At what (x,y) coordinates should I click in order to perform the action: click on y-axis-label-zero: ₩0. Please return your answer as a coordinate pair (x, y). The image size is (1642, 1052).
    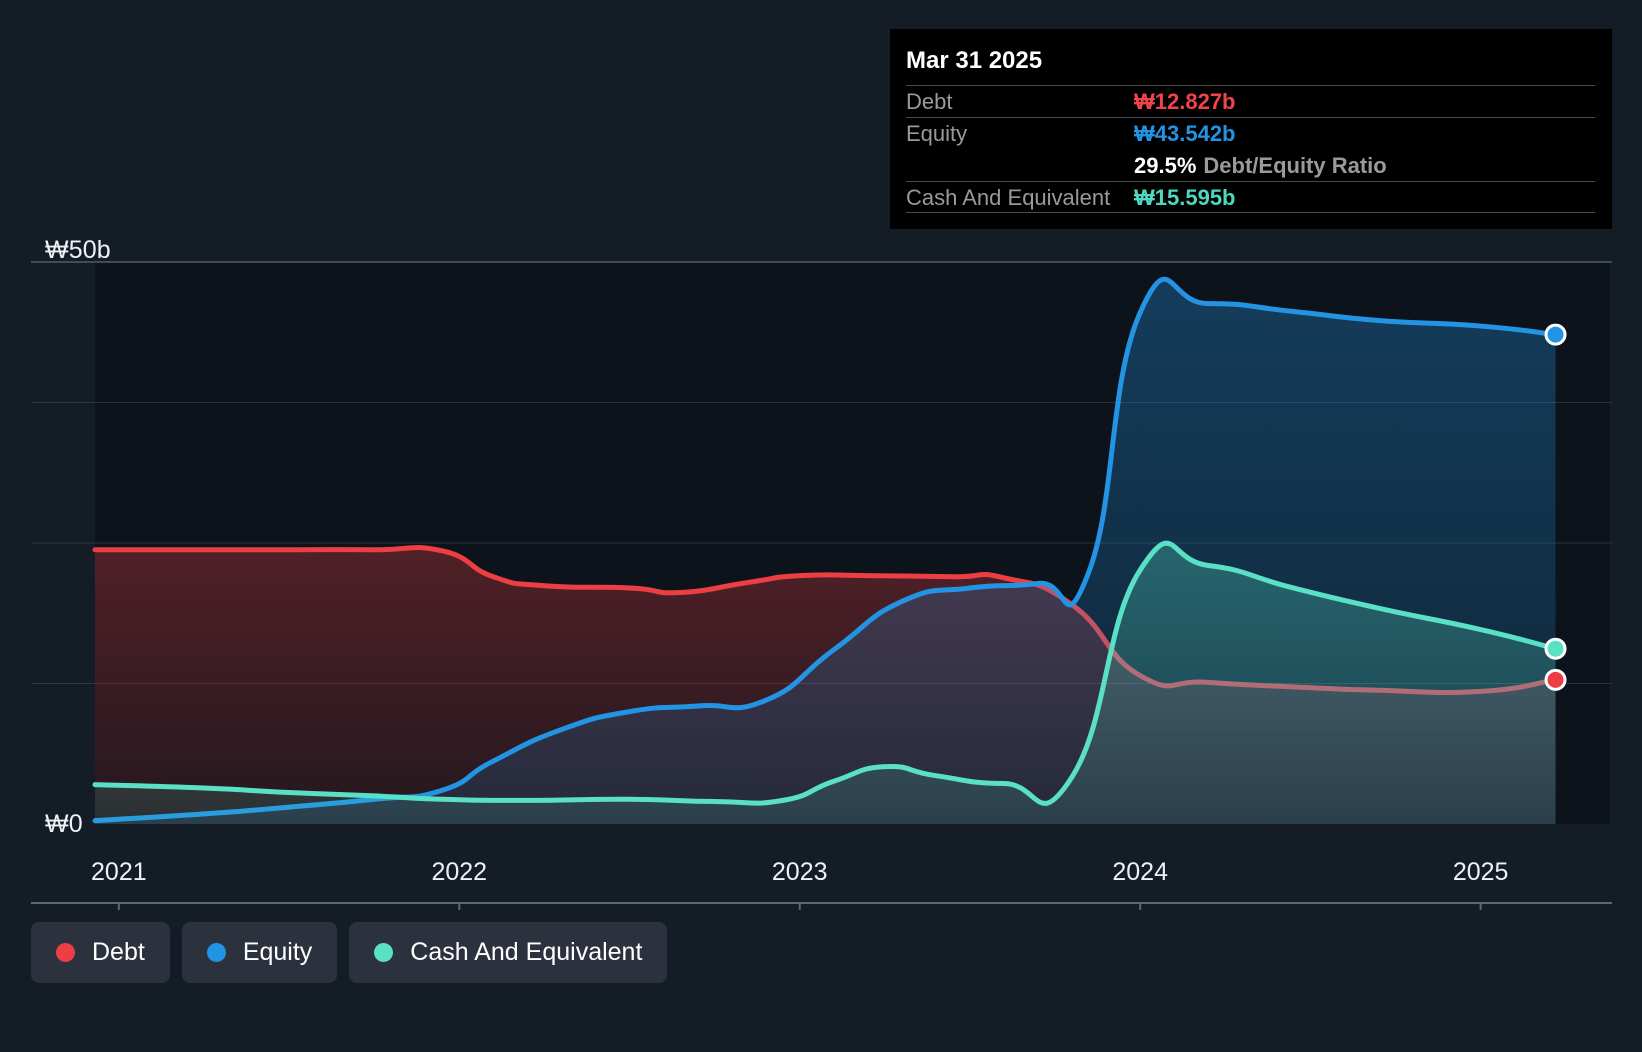
    Looking at the image, I should click on (64, 824).